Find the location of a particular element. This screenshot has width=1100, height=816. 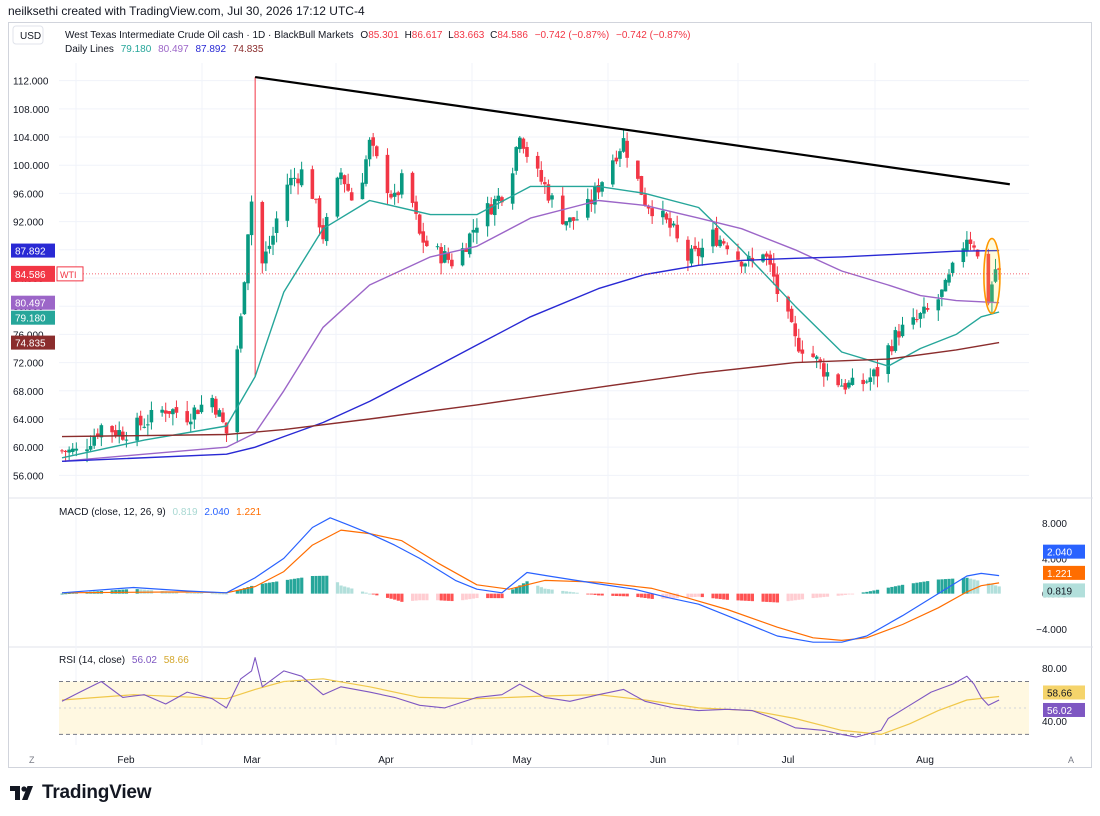

daily-lines-v2: 80.497 is located at coordinates (173, 49).